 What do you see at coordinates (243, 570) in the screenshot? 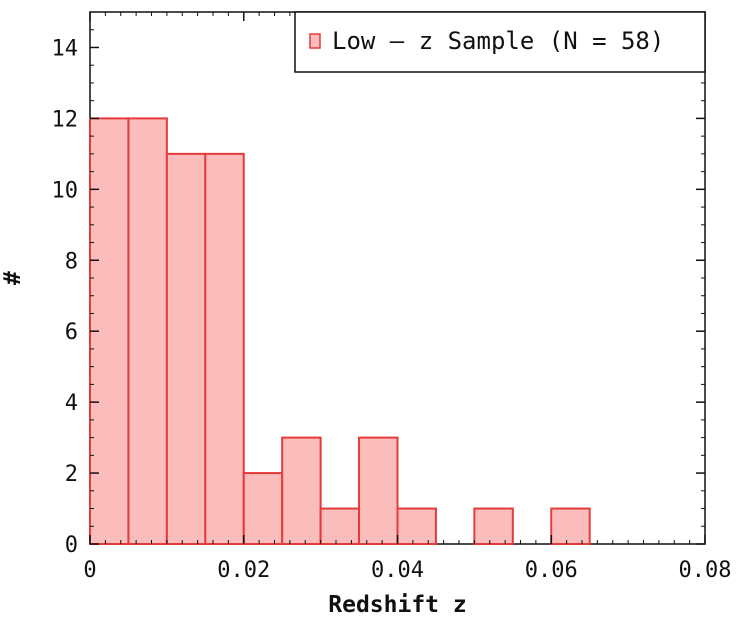
I see `x-tick-label: 0.02` at bounding box center [243, 570].